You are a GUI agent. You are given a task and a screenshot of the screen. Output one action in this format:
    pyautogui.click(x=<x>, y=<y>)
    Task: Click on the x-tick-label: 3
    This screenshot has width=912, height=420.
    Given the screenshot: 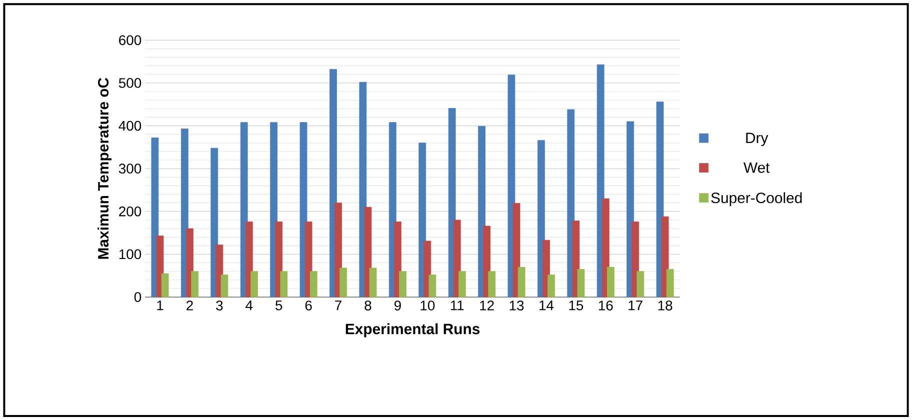 What is the action you would take?
    pyautogui.click(x=219, y=305)
    